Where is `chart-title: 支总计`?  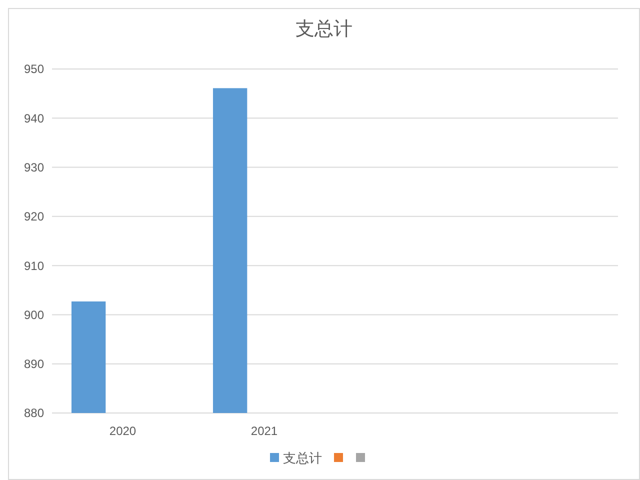 chart-title: 支总计 is located at coordinates (324, 29).